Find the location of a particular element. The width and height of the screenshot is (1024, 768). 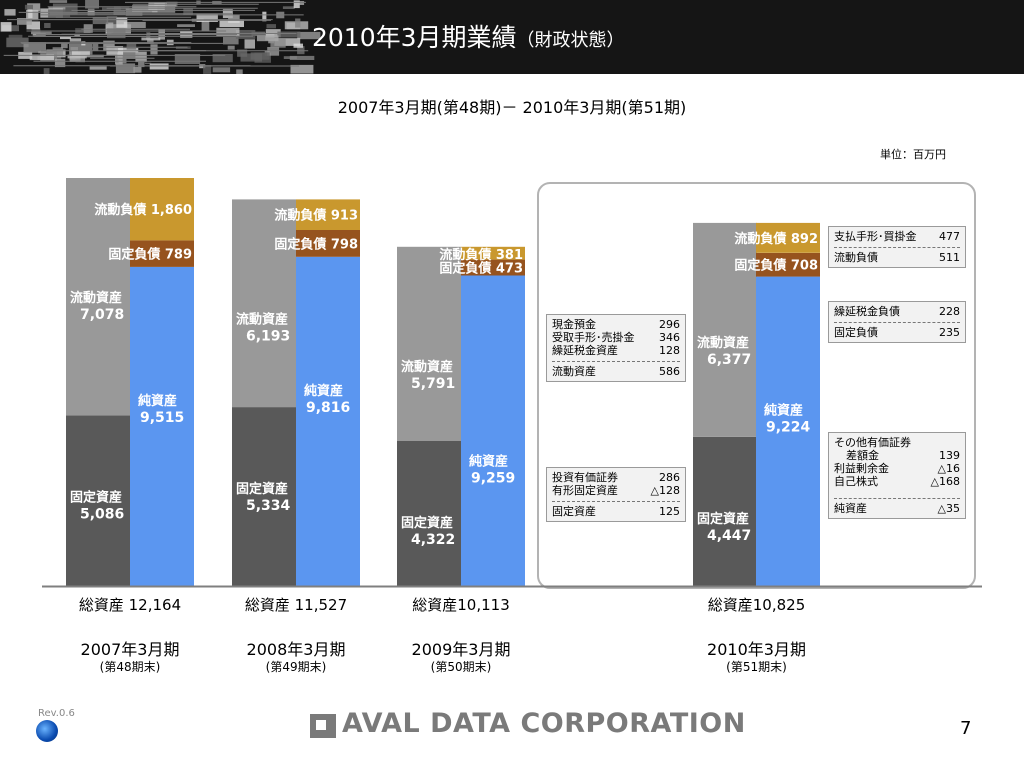

bar-label-fixed-liabilities: 固定負債 708 is located at coordinates (776, 266).